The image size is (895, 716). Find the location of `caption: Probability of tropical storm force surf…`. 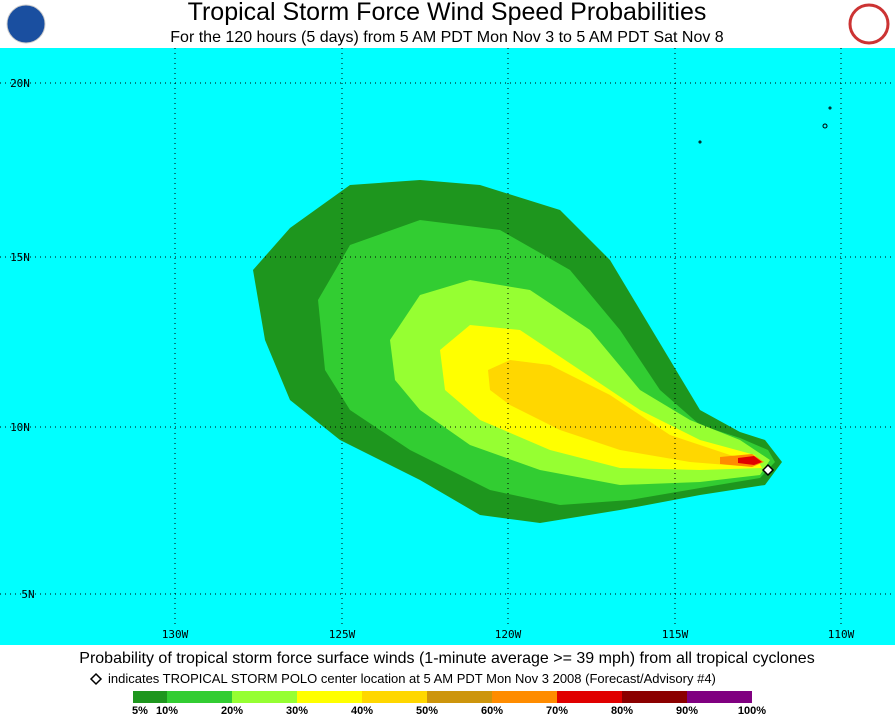

caption: Probability of tropical storm force surf… is located at coordinates (446, 658).